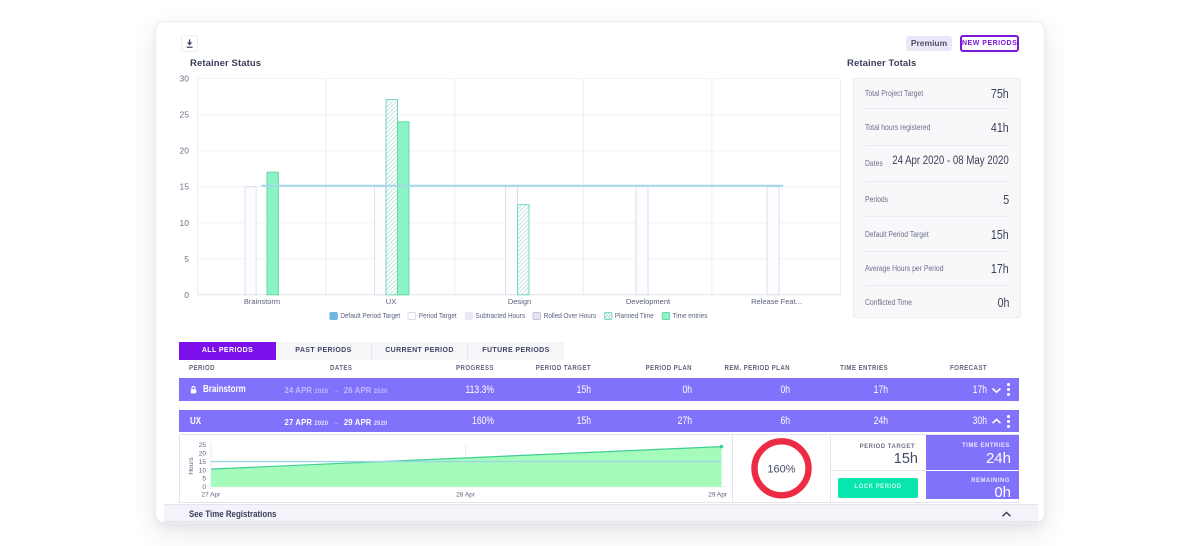 The width and height of the screenshot is (1200, 546). I want to click on svg-text: UX, so click(391, 301).